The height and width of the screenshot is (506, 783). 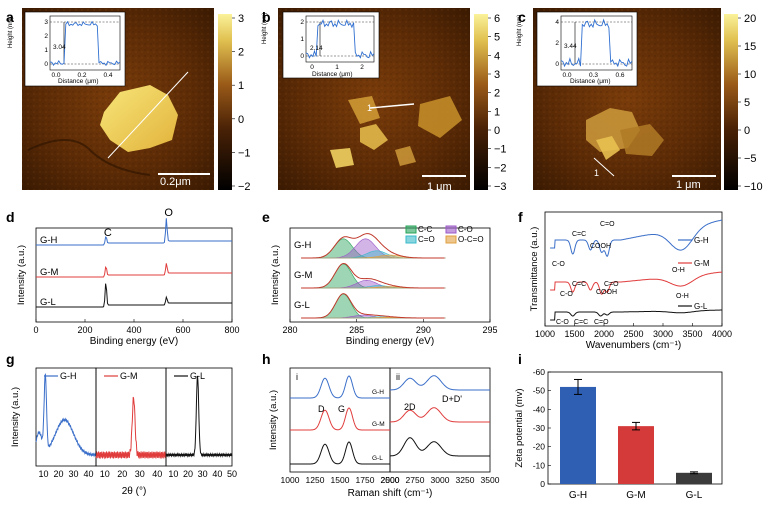 I want to click on envelope-G-M, so click(x=373, y=275).